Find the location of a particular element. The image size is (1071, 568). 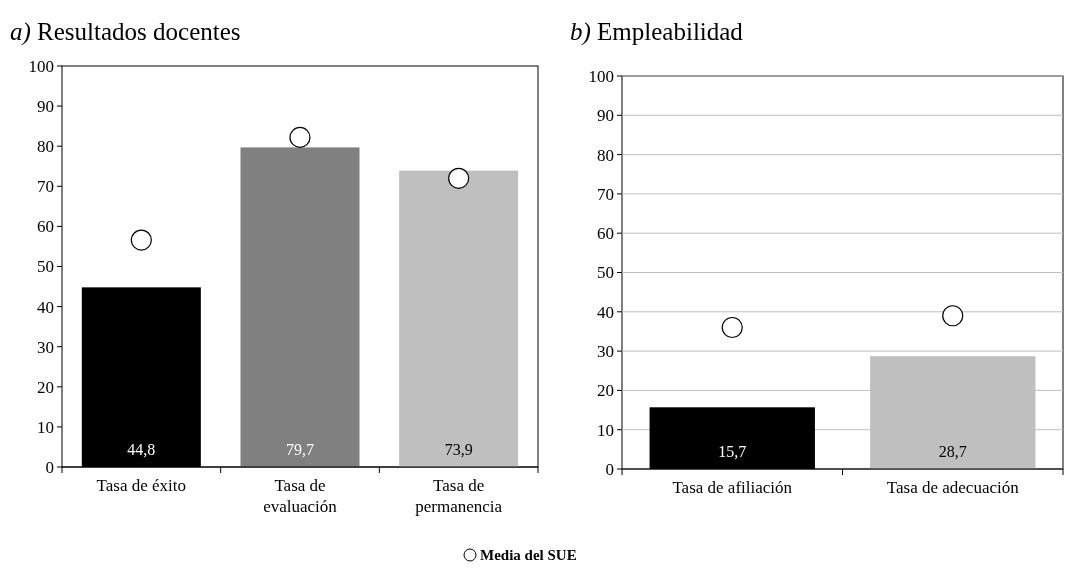

data-label: 15,7 is located at coordinates (732, 451).